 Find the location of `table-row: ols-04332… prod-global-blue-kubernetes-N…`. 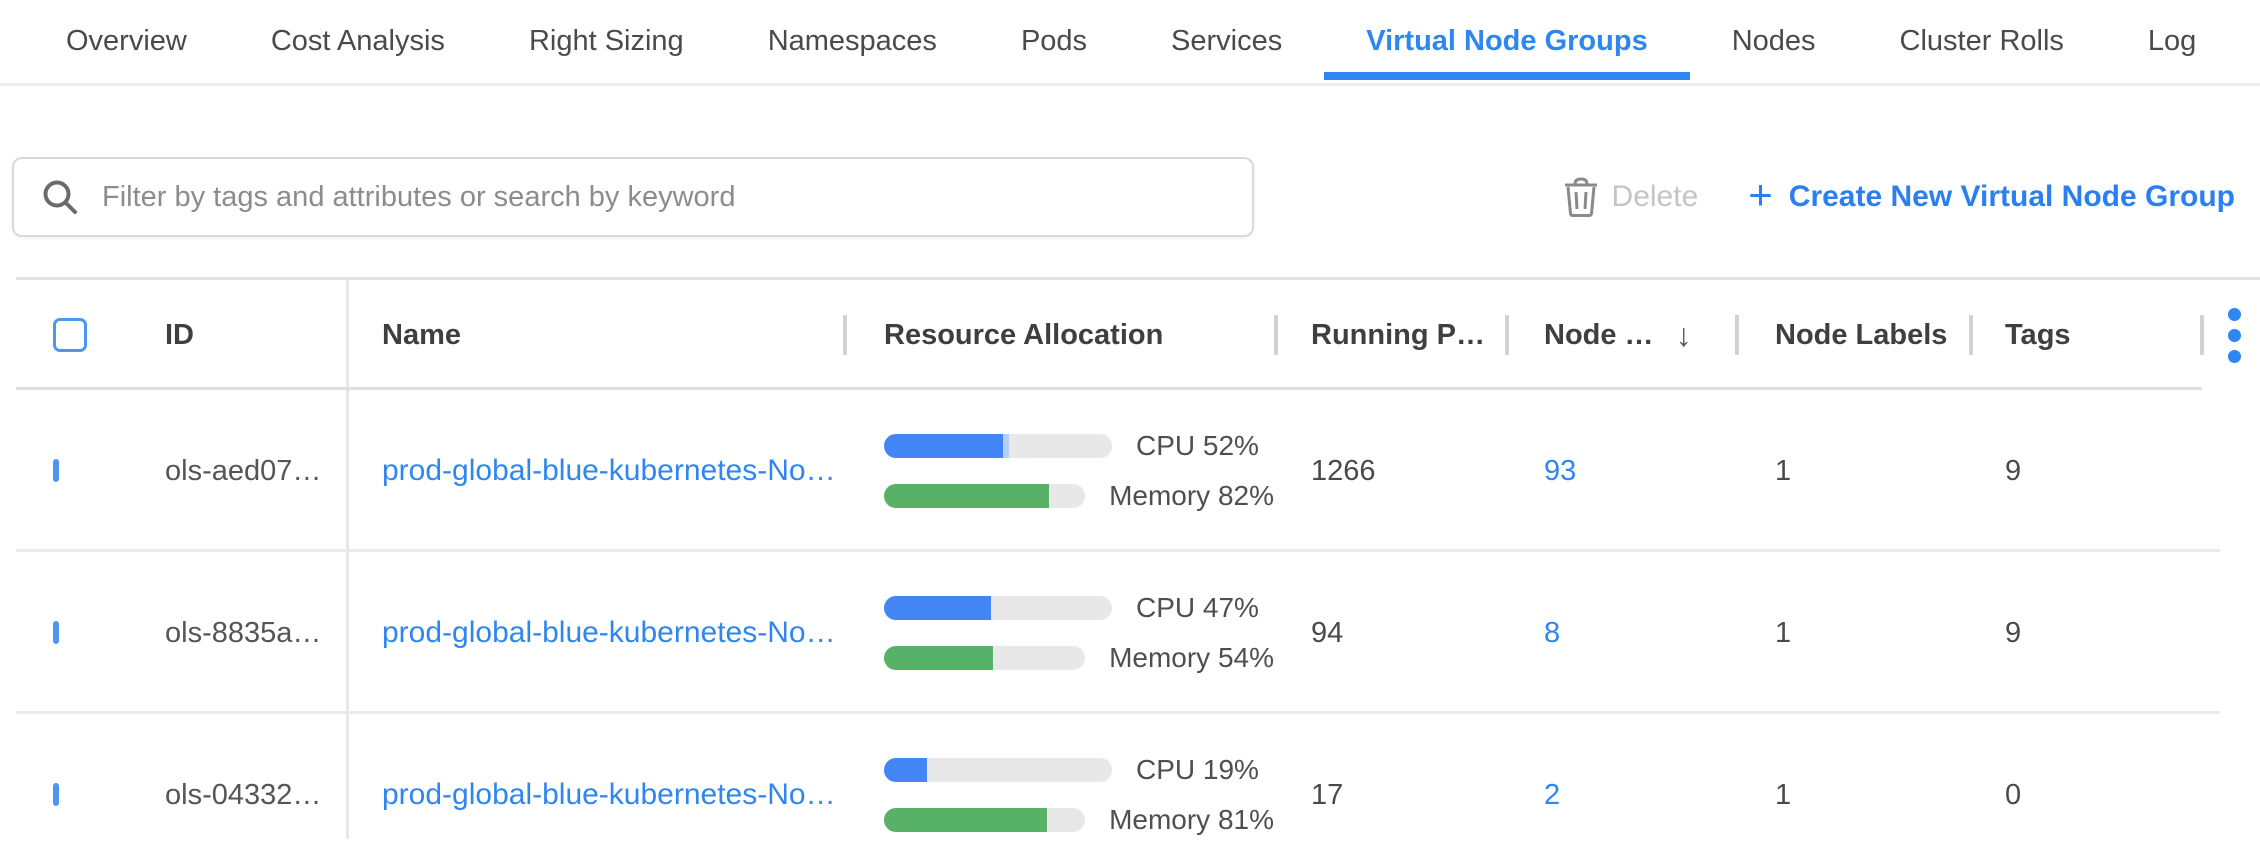

table-row: ols-04332… prod-global-blue-kubernetes-N… is located at coordinates (1130, 776).